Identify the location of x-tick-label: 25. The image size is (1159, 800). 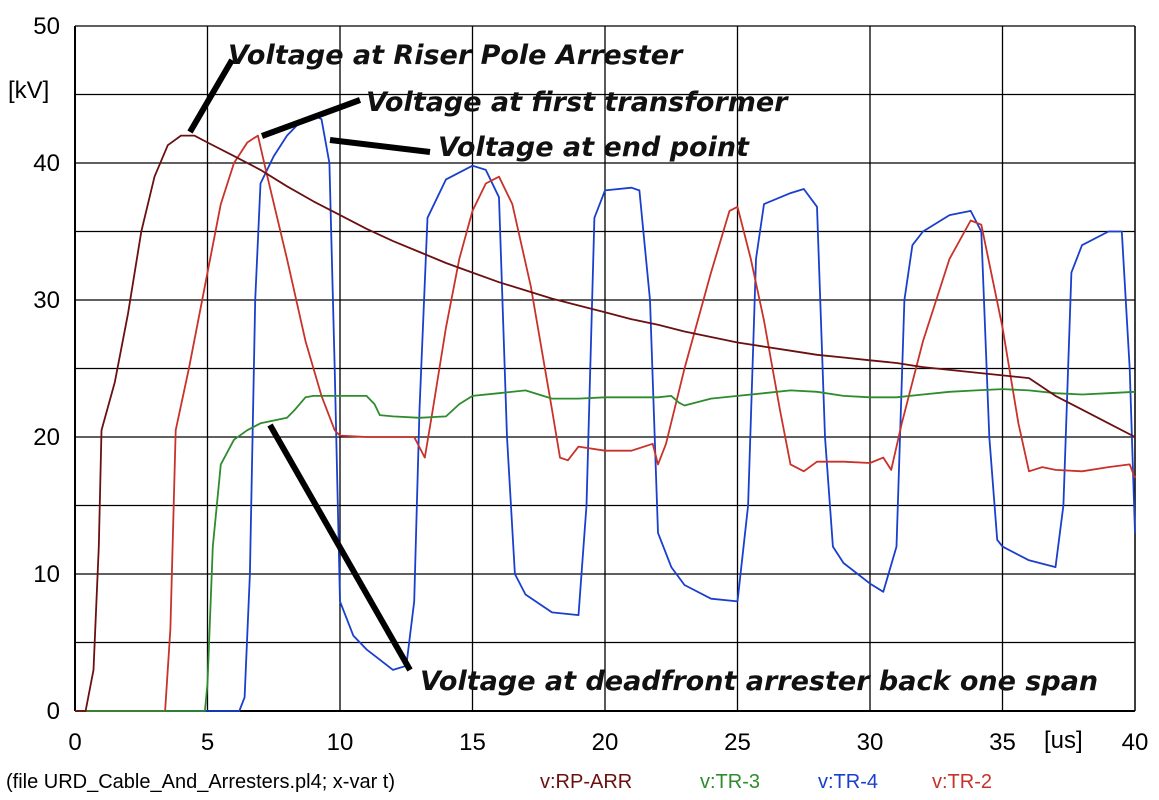
(737, 742).